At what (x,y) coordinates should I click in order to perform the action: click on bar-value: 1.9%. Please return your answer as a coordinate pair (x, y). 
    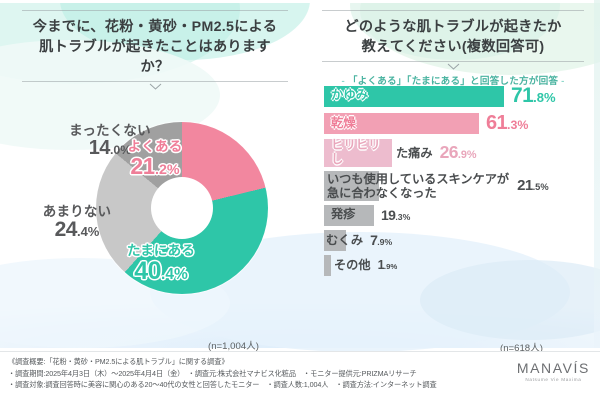
    Looking at the image, I should click on (387, 265).